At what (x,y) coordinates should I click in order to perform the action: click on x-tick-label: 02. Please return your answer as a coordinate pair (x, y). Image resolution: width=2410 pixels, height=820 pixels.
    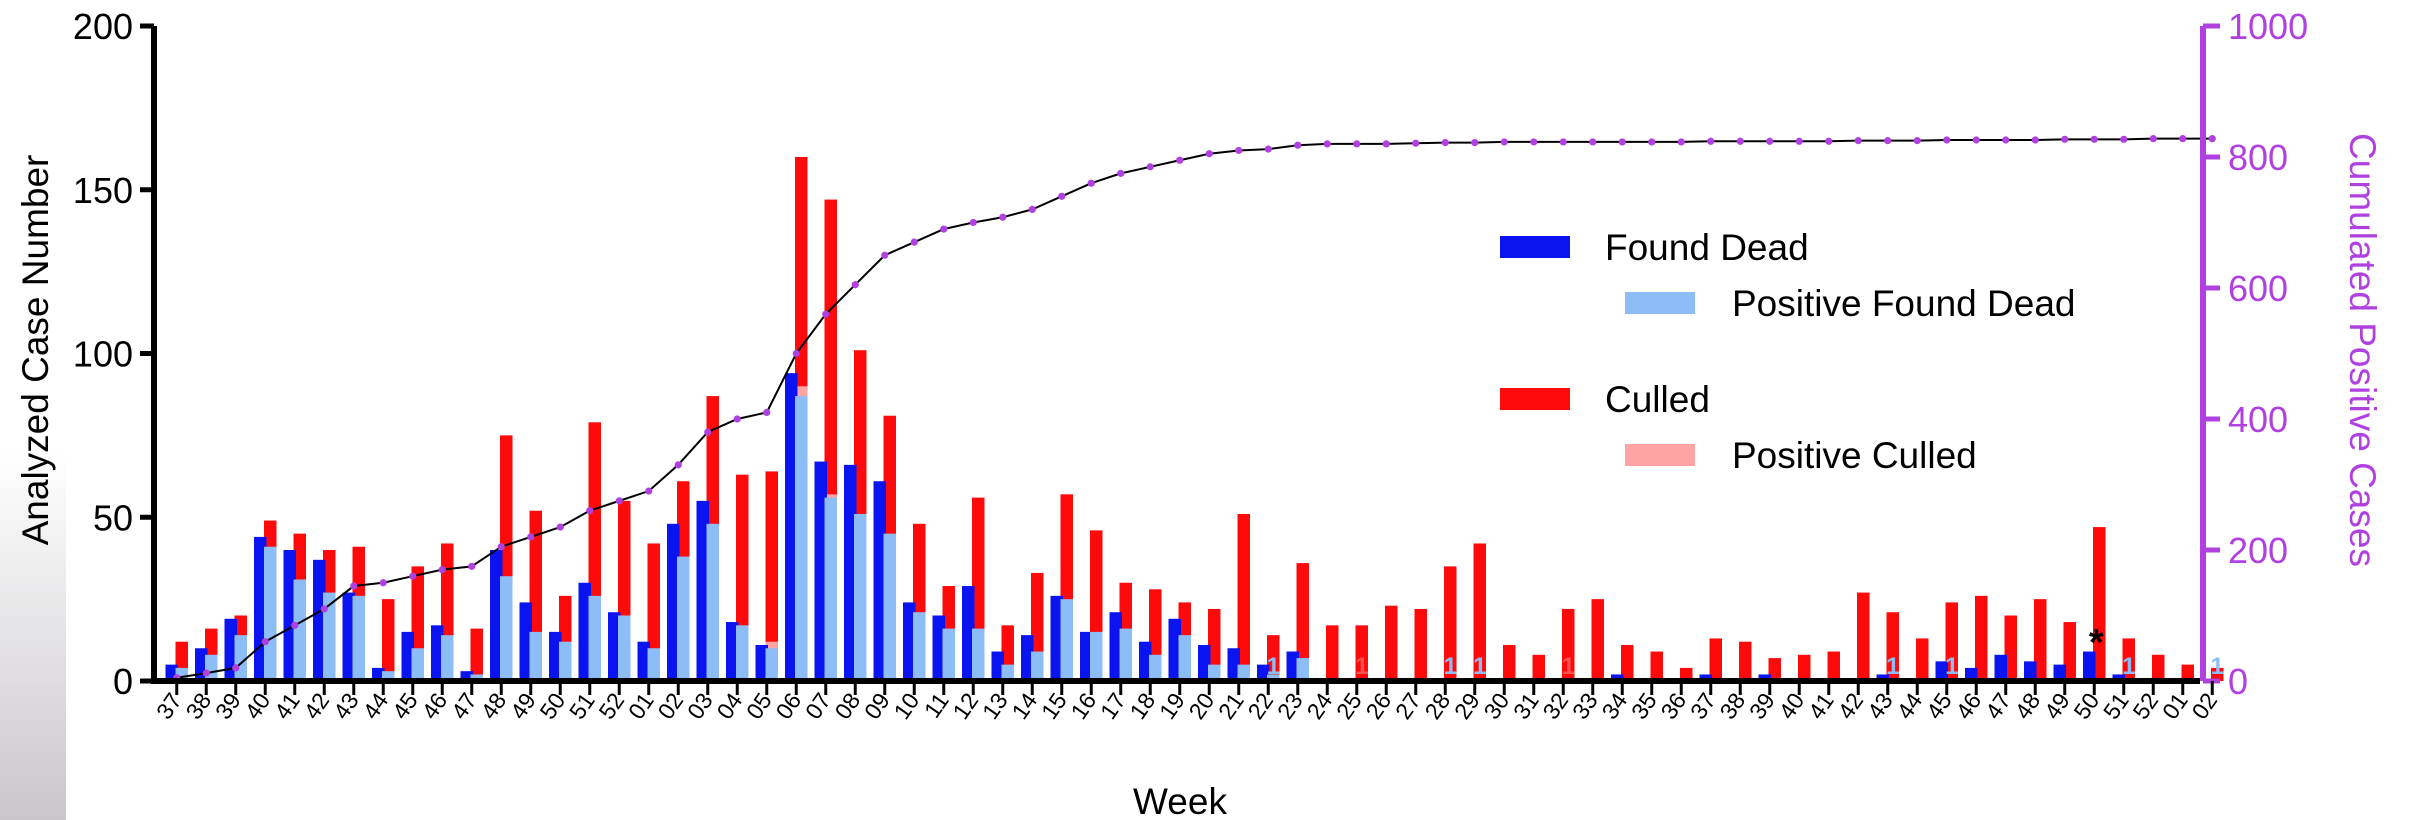
    Looking at the image, I should click on (2204, 706).